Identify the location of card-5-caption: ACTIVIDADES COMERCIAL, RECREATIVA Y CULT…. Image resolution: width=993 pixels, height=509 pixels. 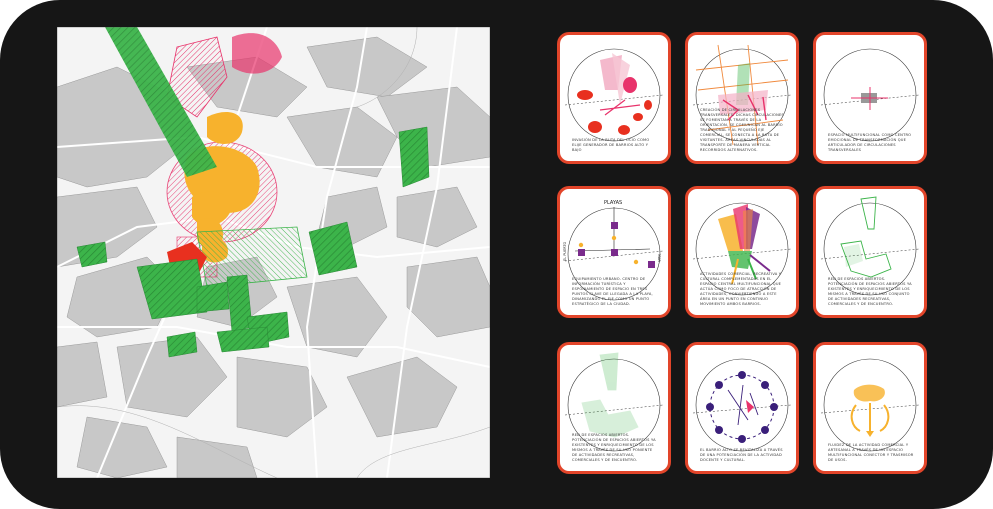
(741, 289).